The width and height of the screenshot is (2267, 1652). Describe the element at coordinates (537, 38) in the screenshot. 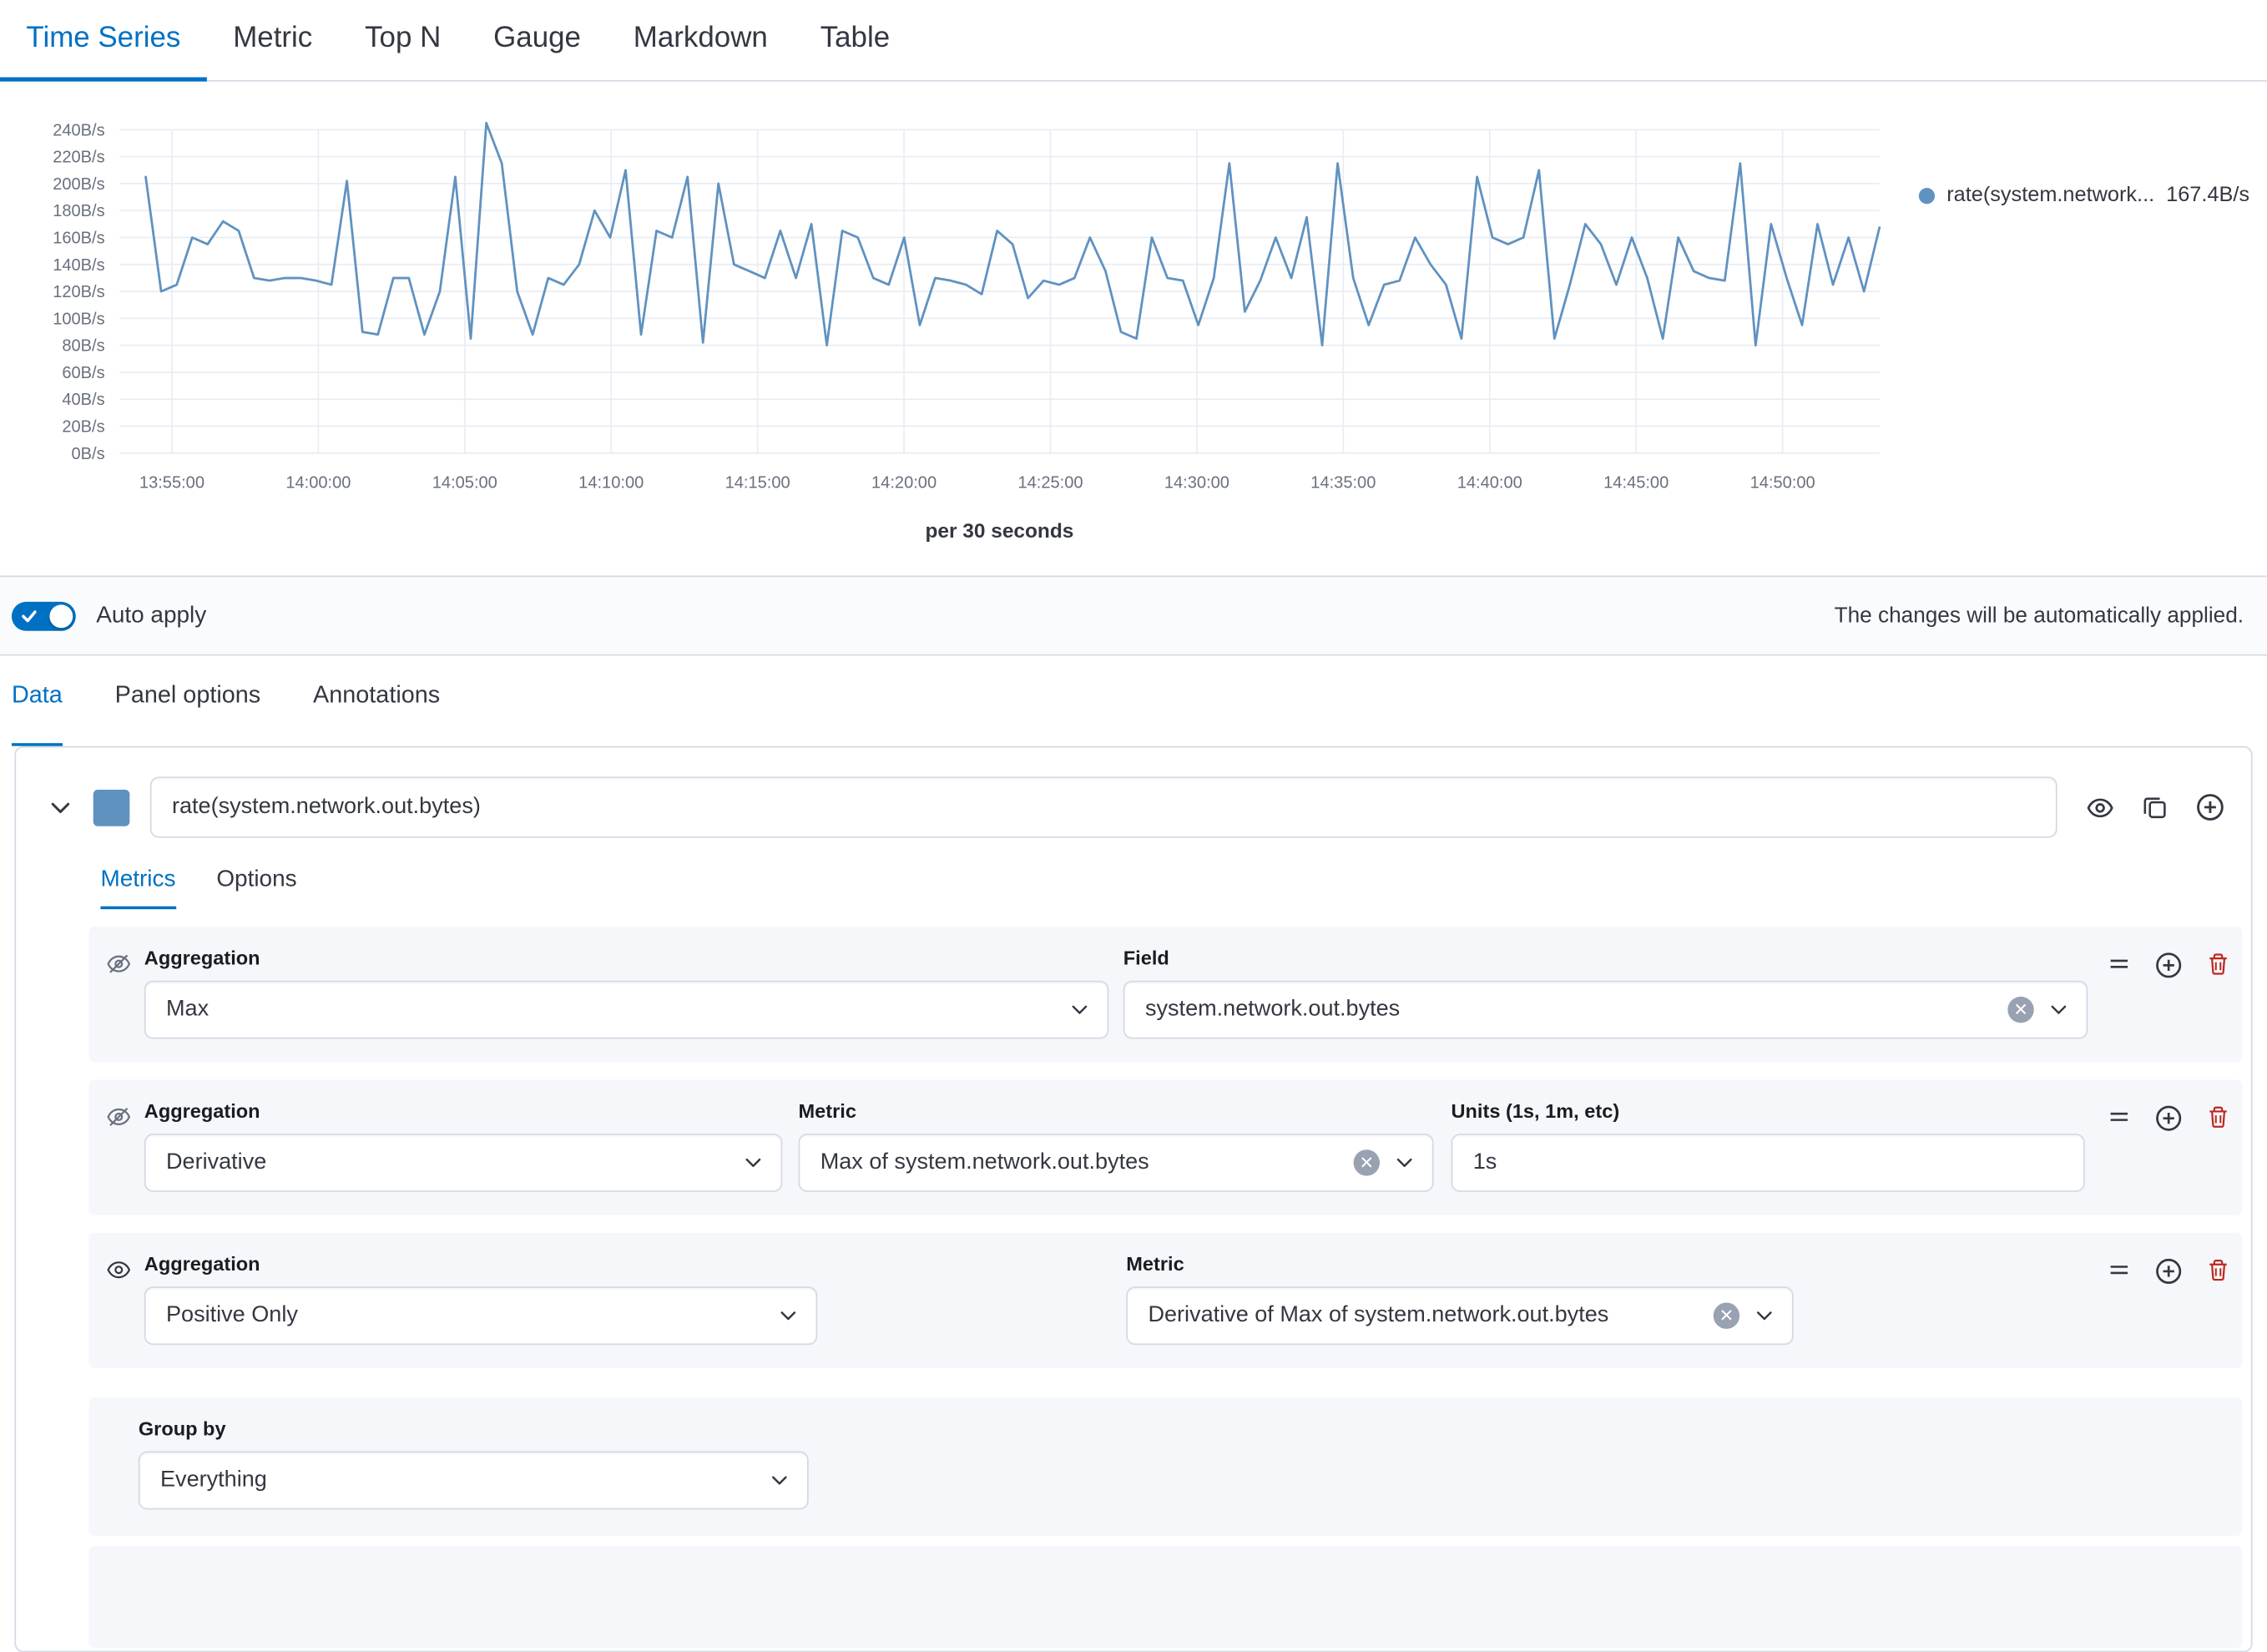

I see `tab-gauge: Gauge` at that location.